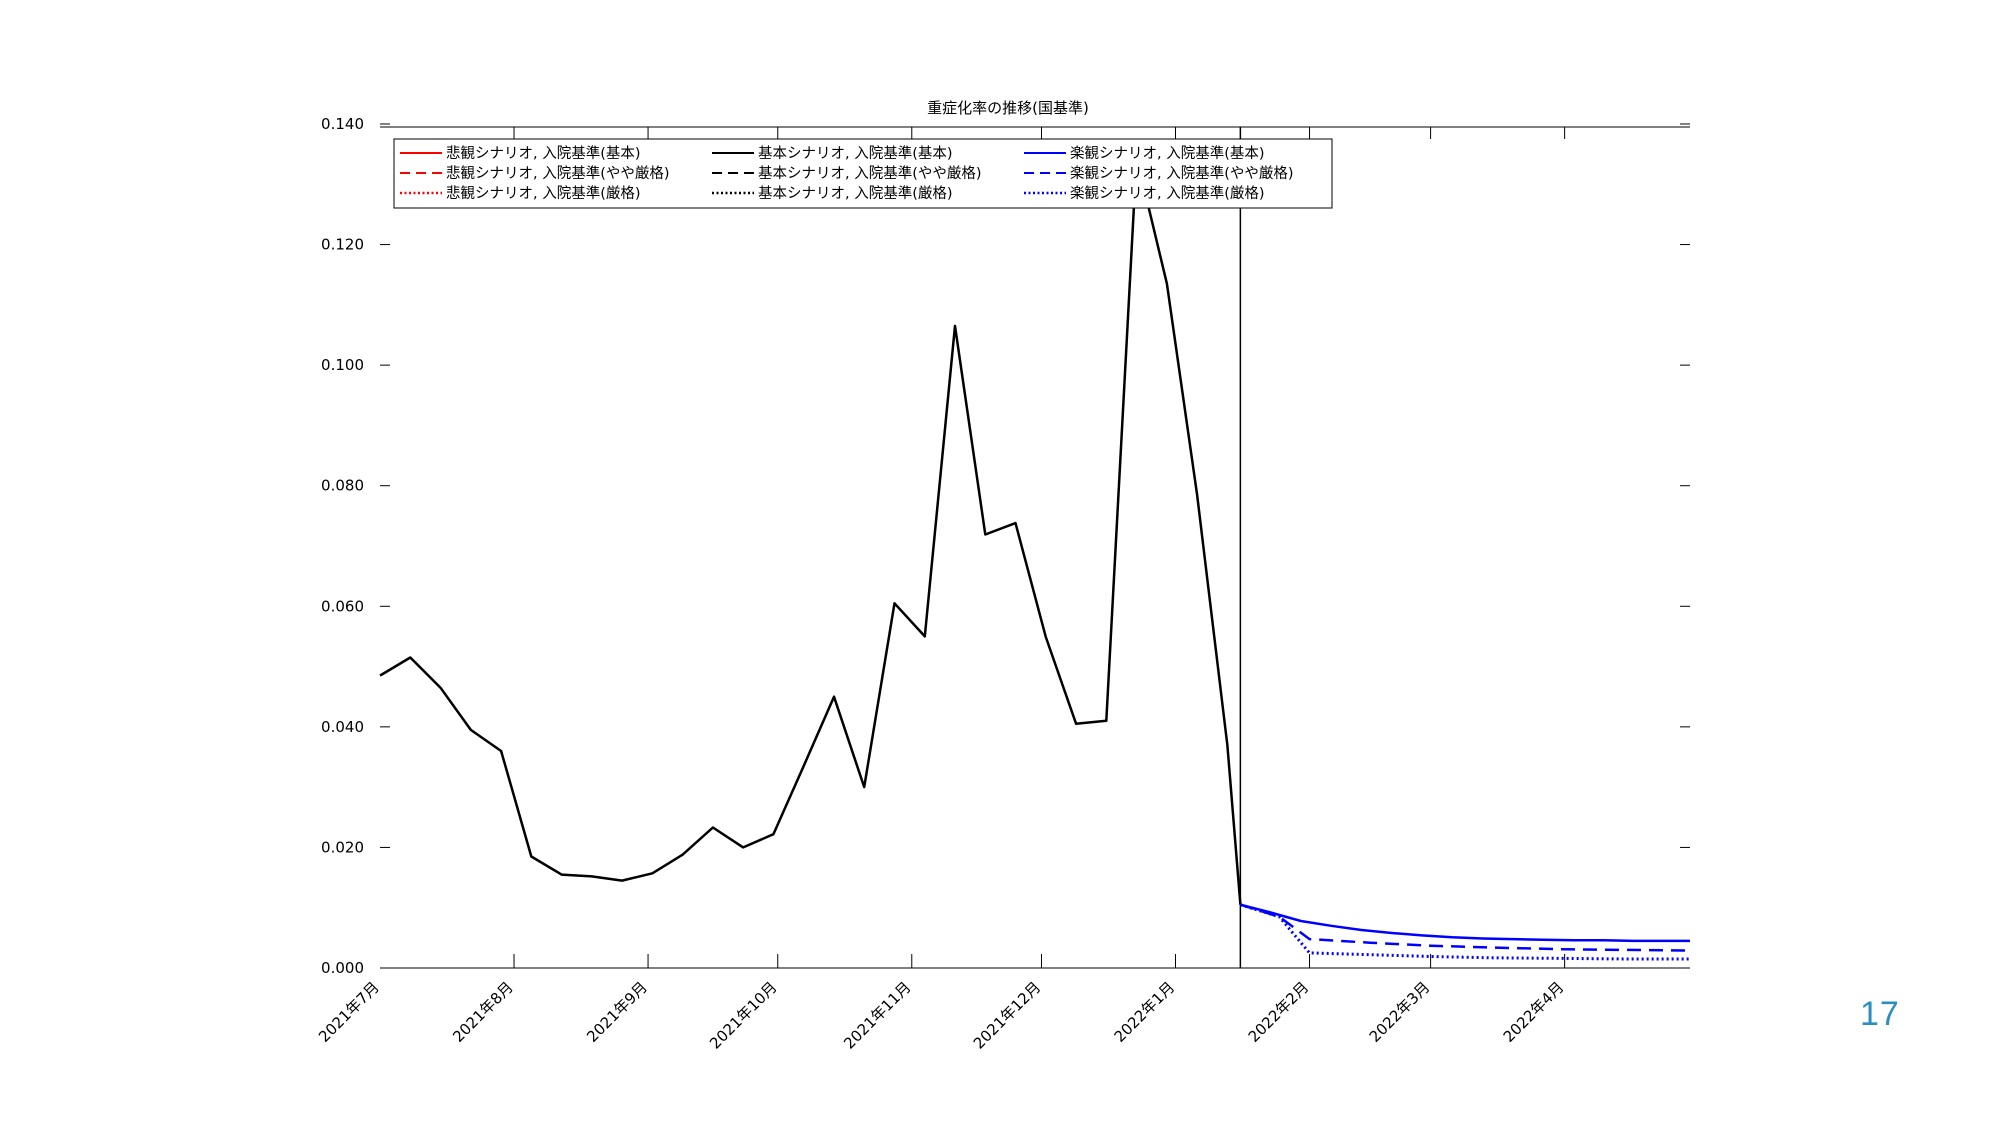  Describe the element at coordinates (543, 193) in the screenshot. I see `legend-label: 悲観シナリオ, 入院基準(厳格)` at that location.